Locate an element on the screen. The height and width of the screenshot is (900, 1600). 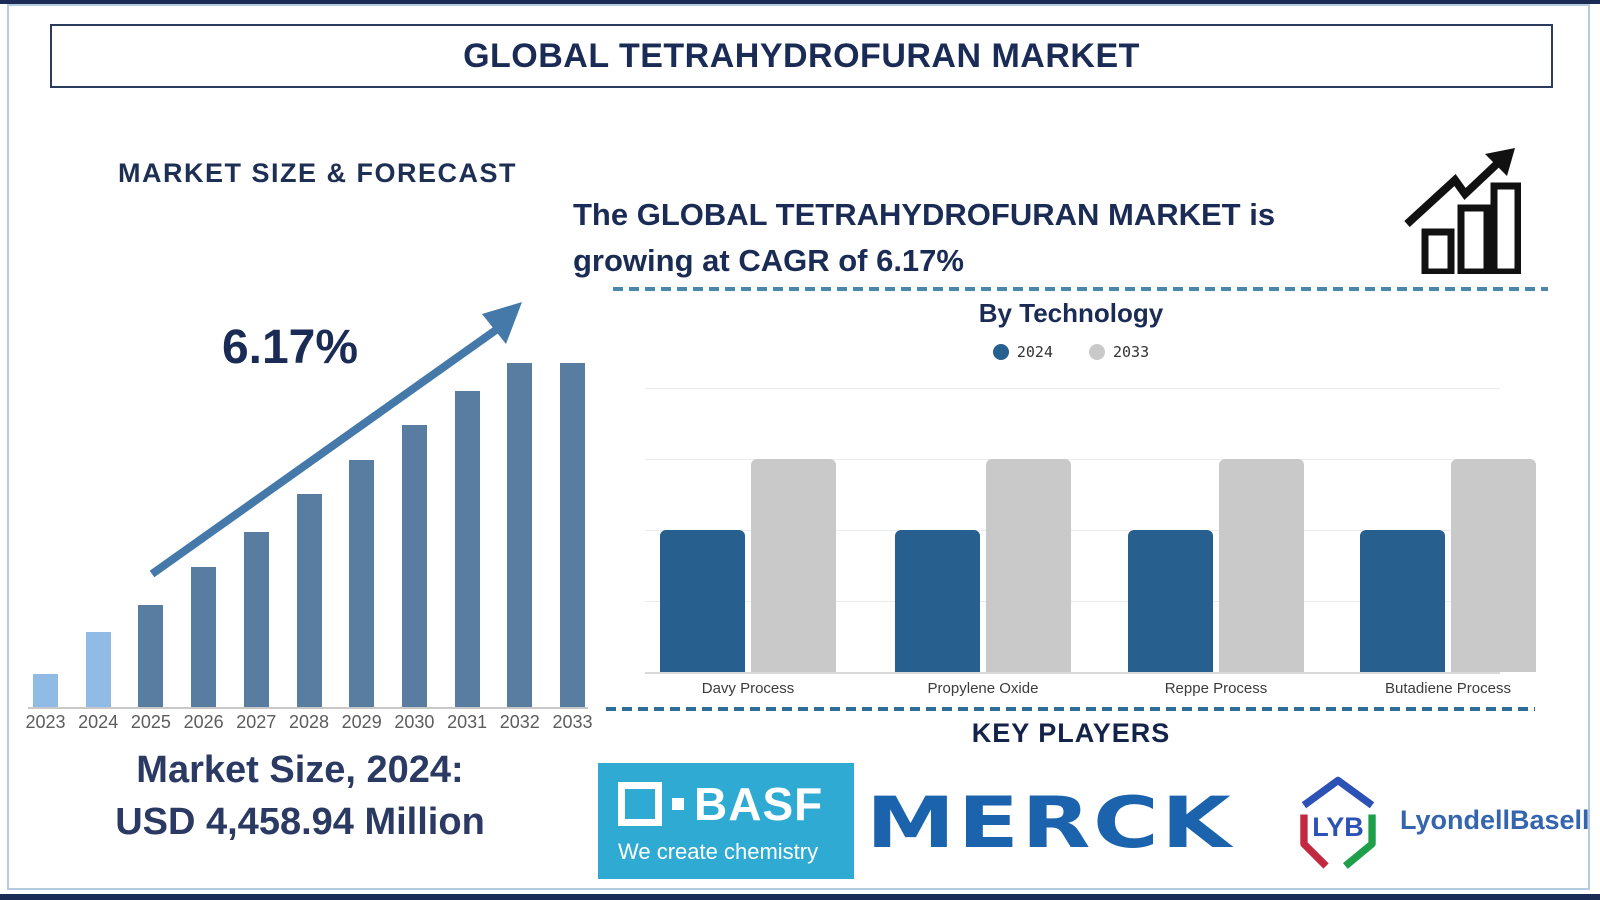
tech-bar-2024-reppe-process is located at coordinates (1170, 601).